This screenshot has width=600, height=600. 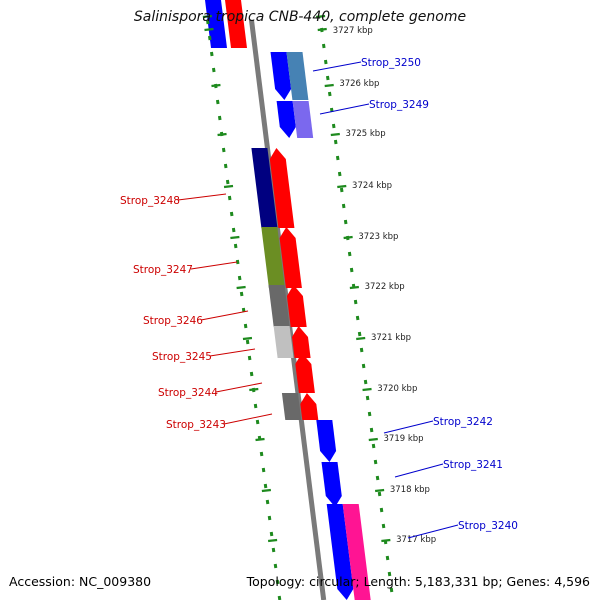 I want to click on gene-label: Strop_3242, so click(x=463, y=422).